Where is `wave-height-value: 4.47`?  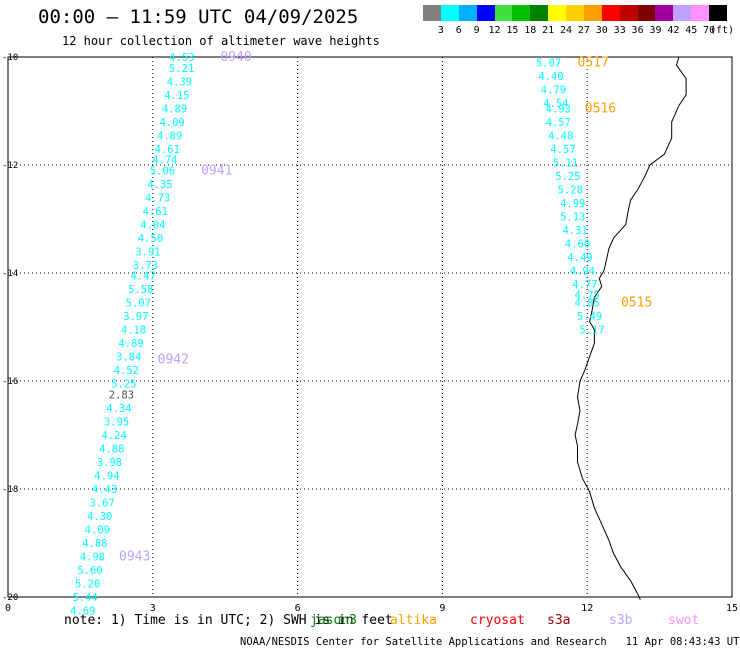
wave-height-value: 4.47 is located at coordinates (142, 277).